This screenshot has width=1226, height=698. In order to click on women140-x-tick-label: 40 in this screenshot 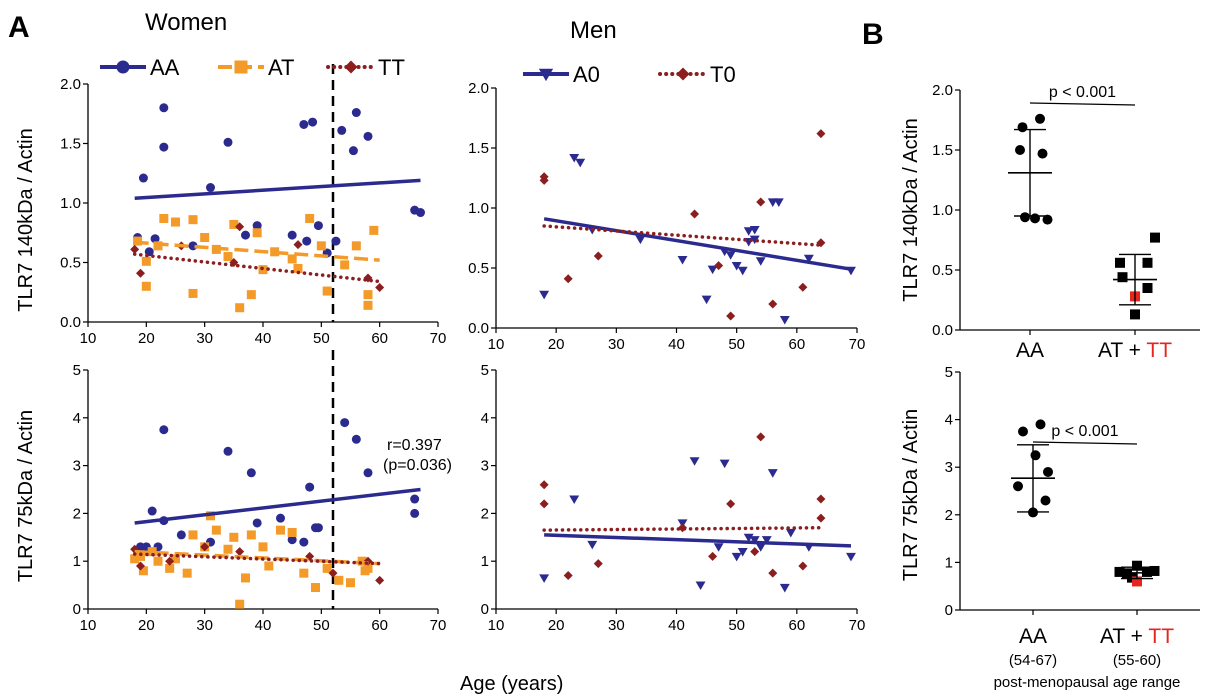, I will do `click(263, 338)`.